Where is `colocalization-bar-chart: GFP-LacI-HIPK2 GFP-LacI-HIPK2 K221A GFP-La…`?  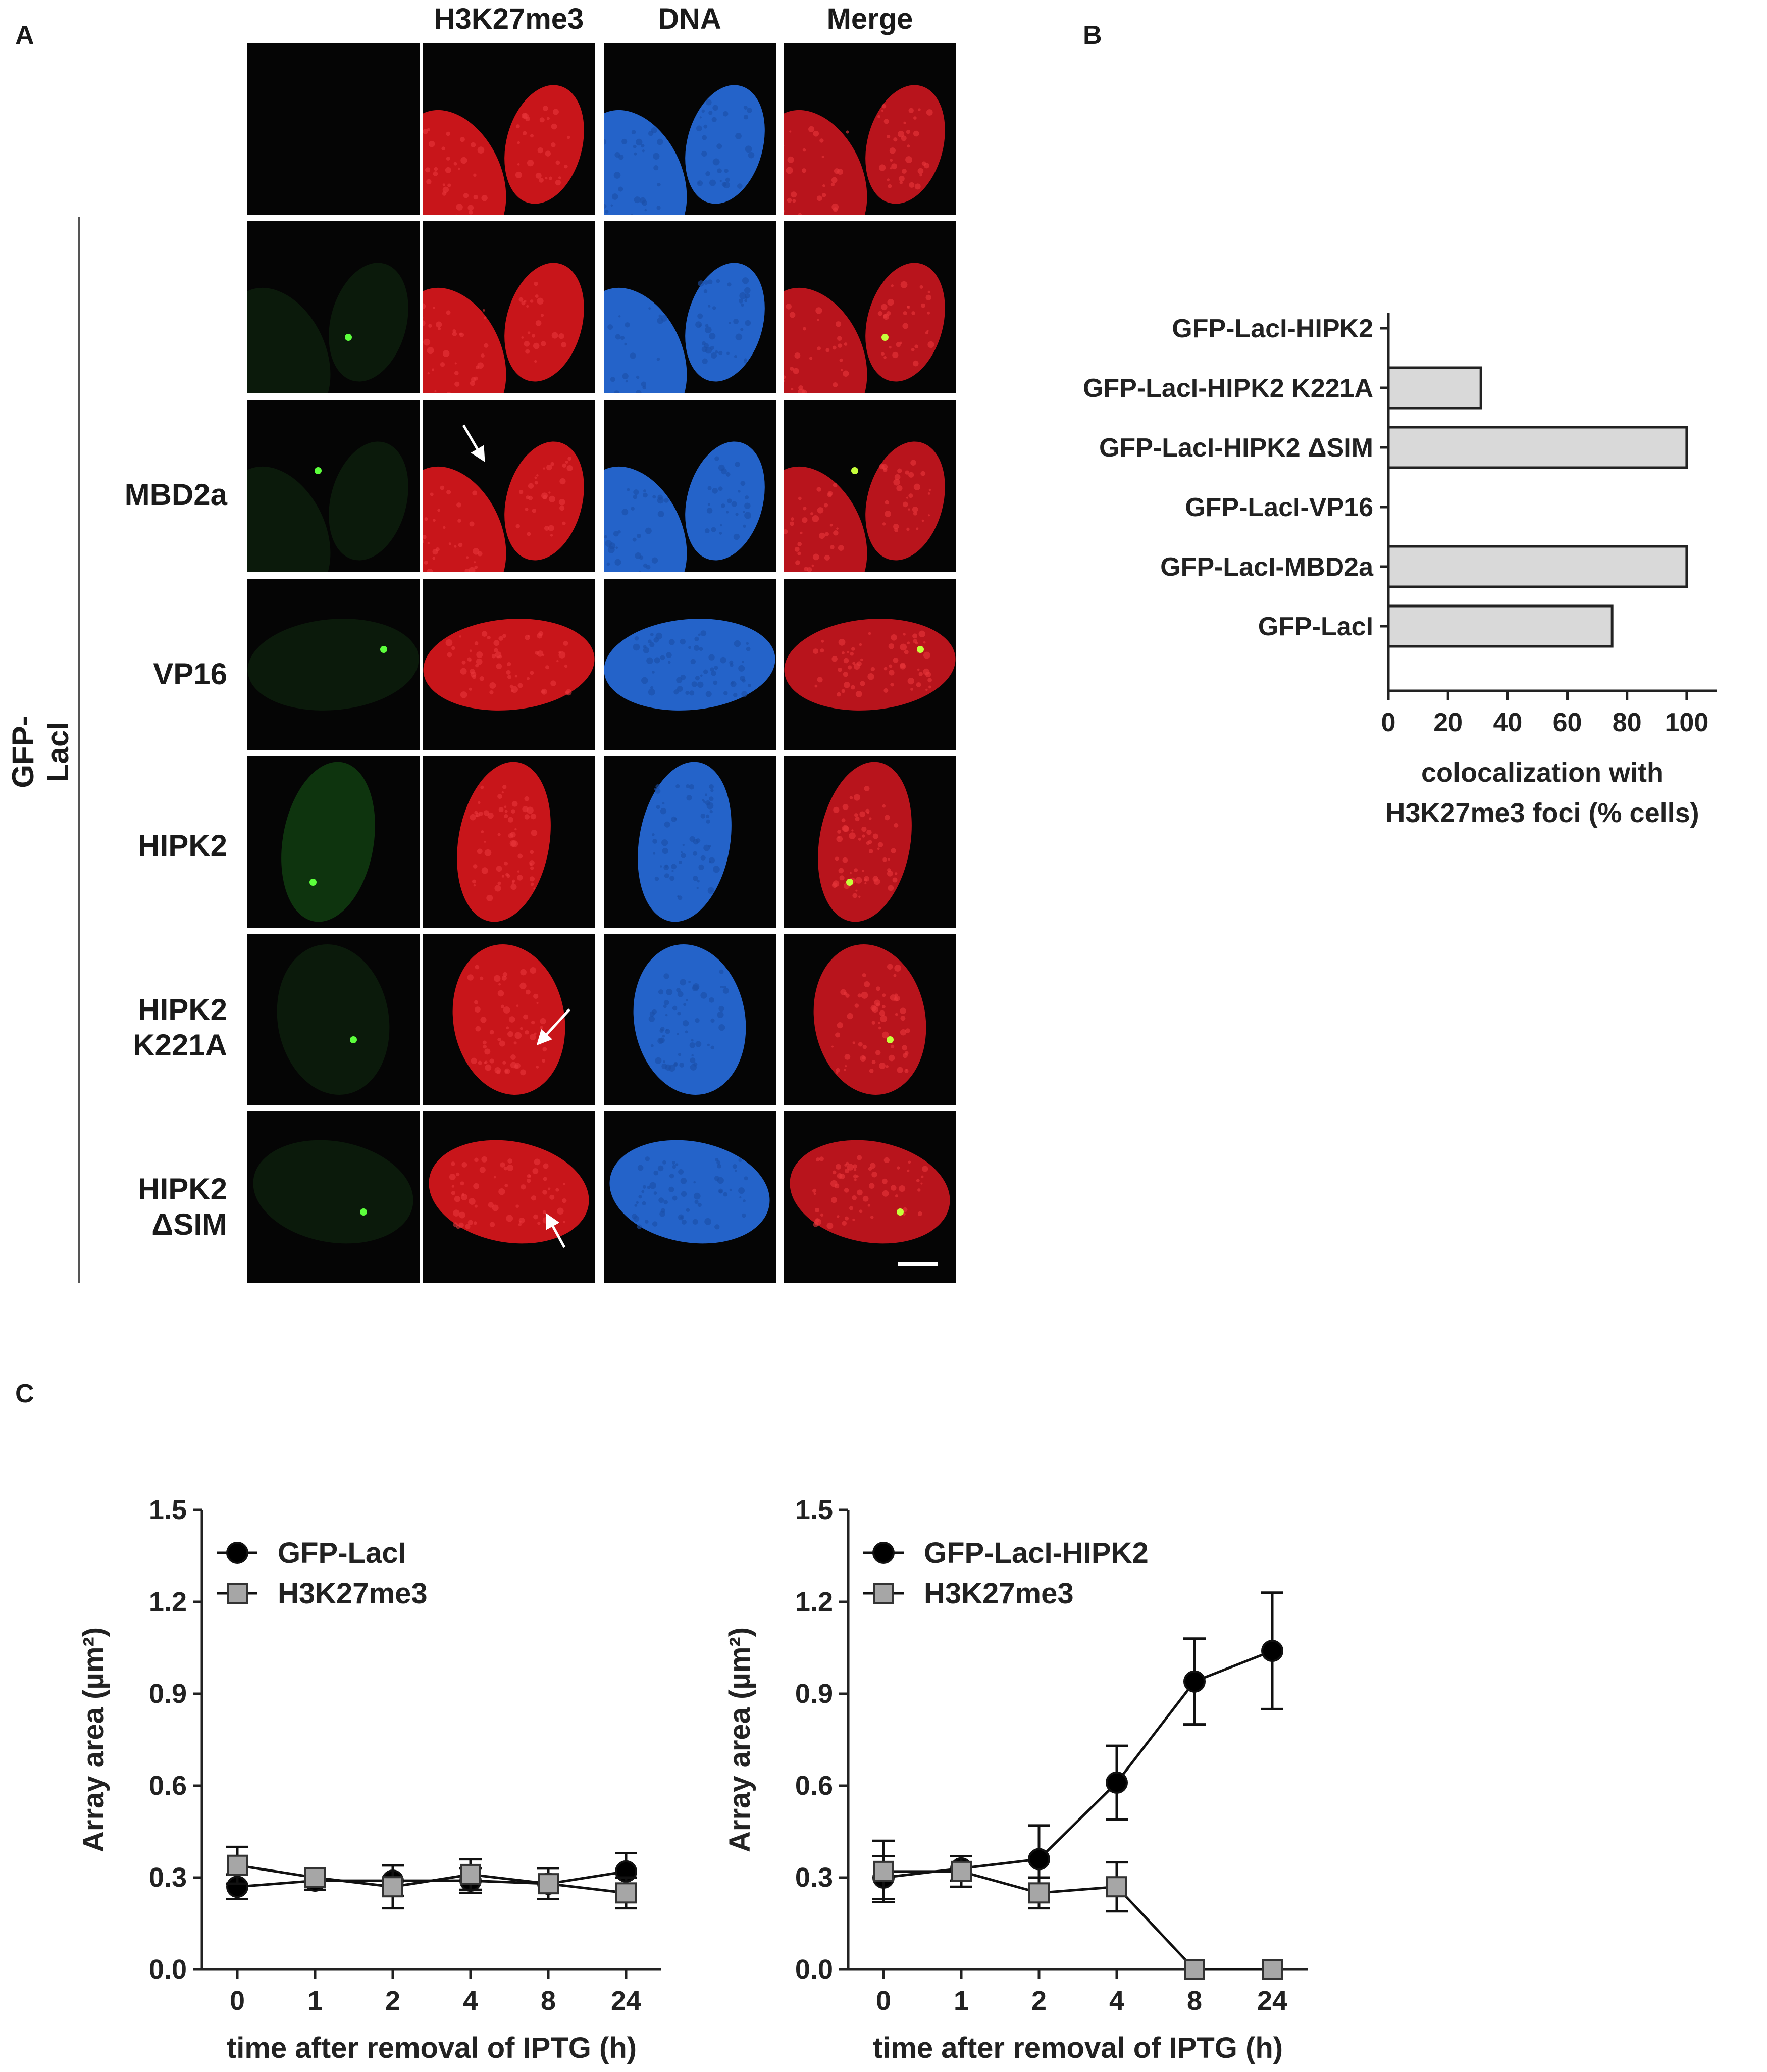 colocalization-bar-chart: GFP-LacI-HIPK2 GFP-LacI-HIPK2 K221A GFP-La… is located at coordinates (1400, 570).